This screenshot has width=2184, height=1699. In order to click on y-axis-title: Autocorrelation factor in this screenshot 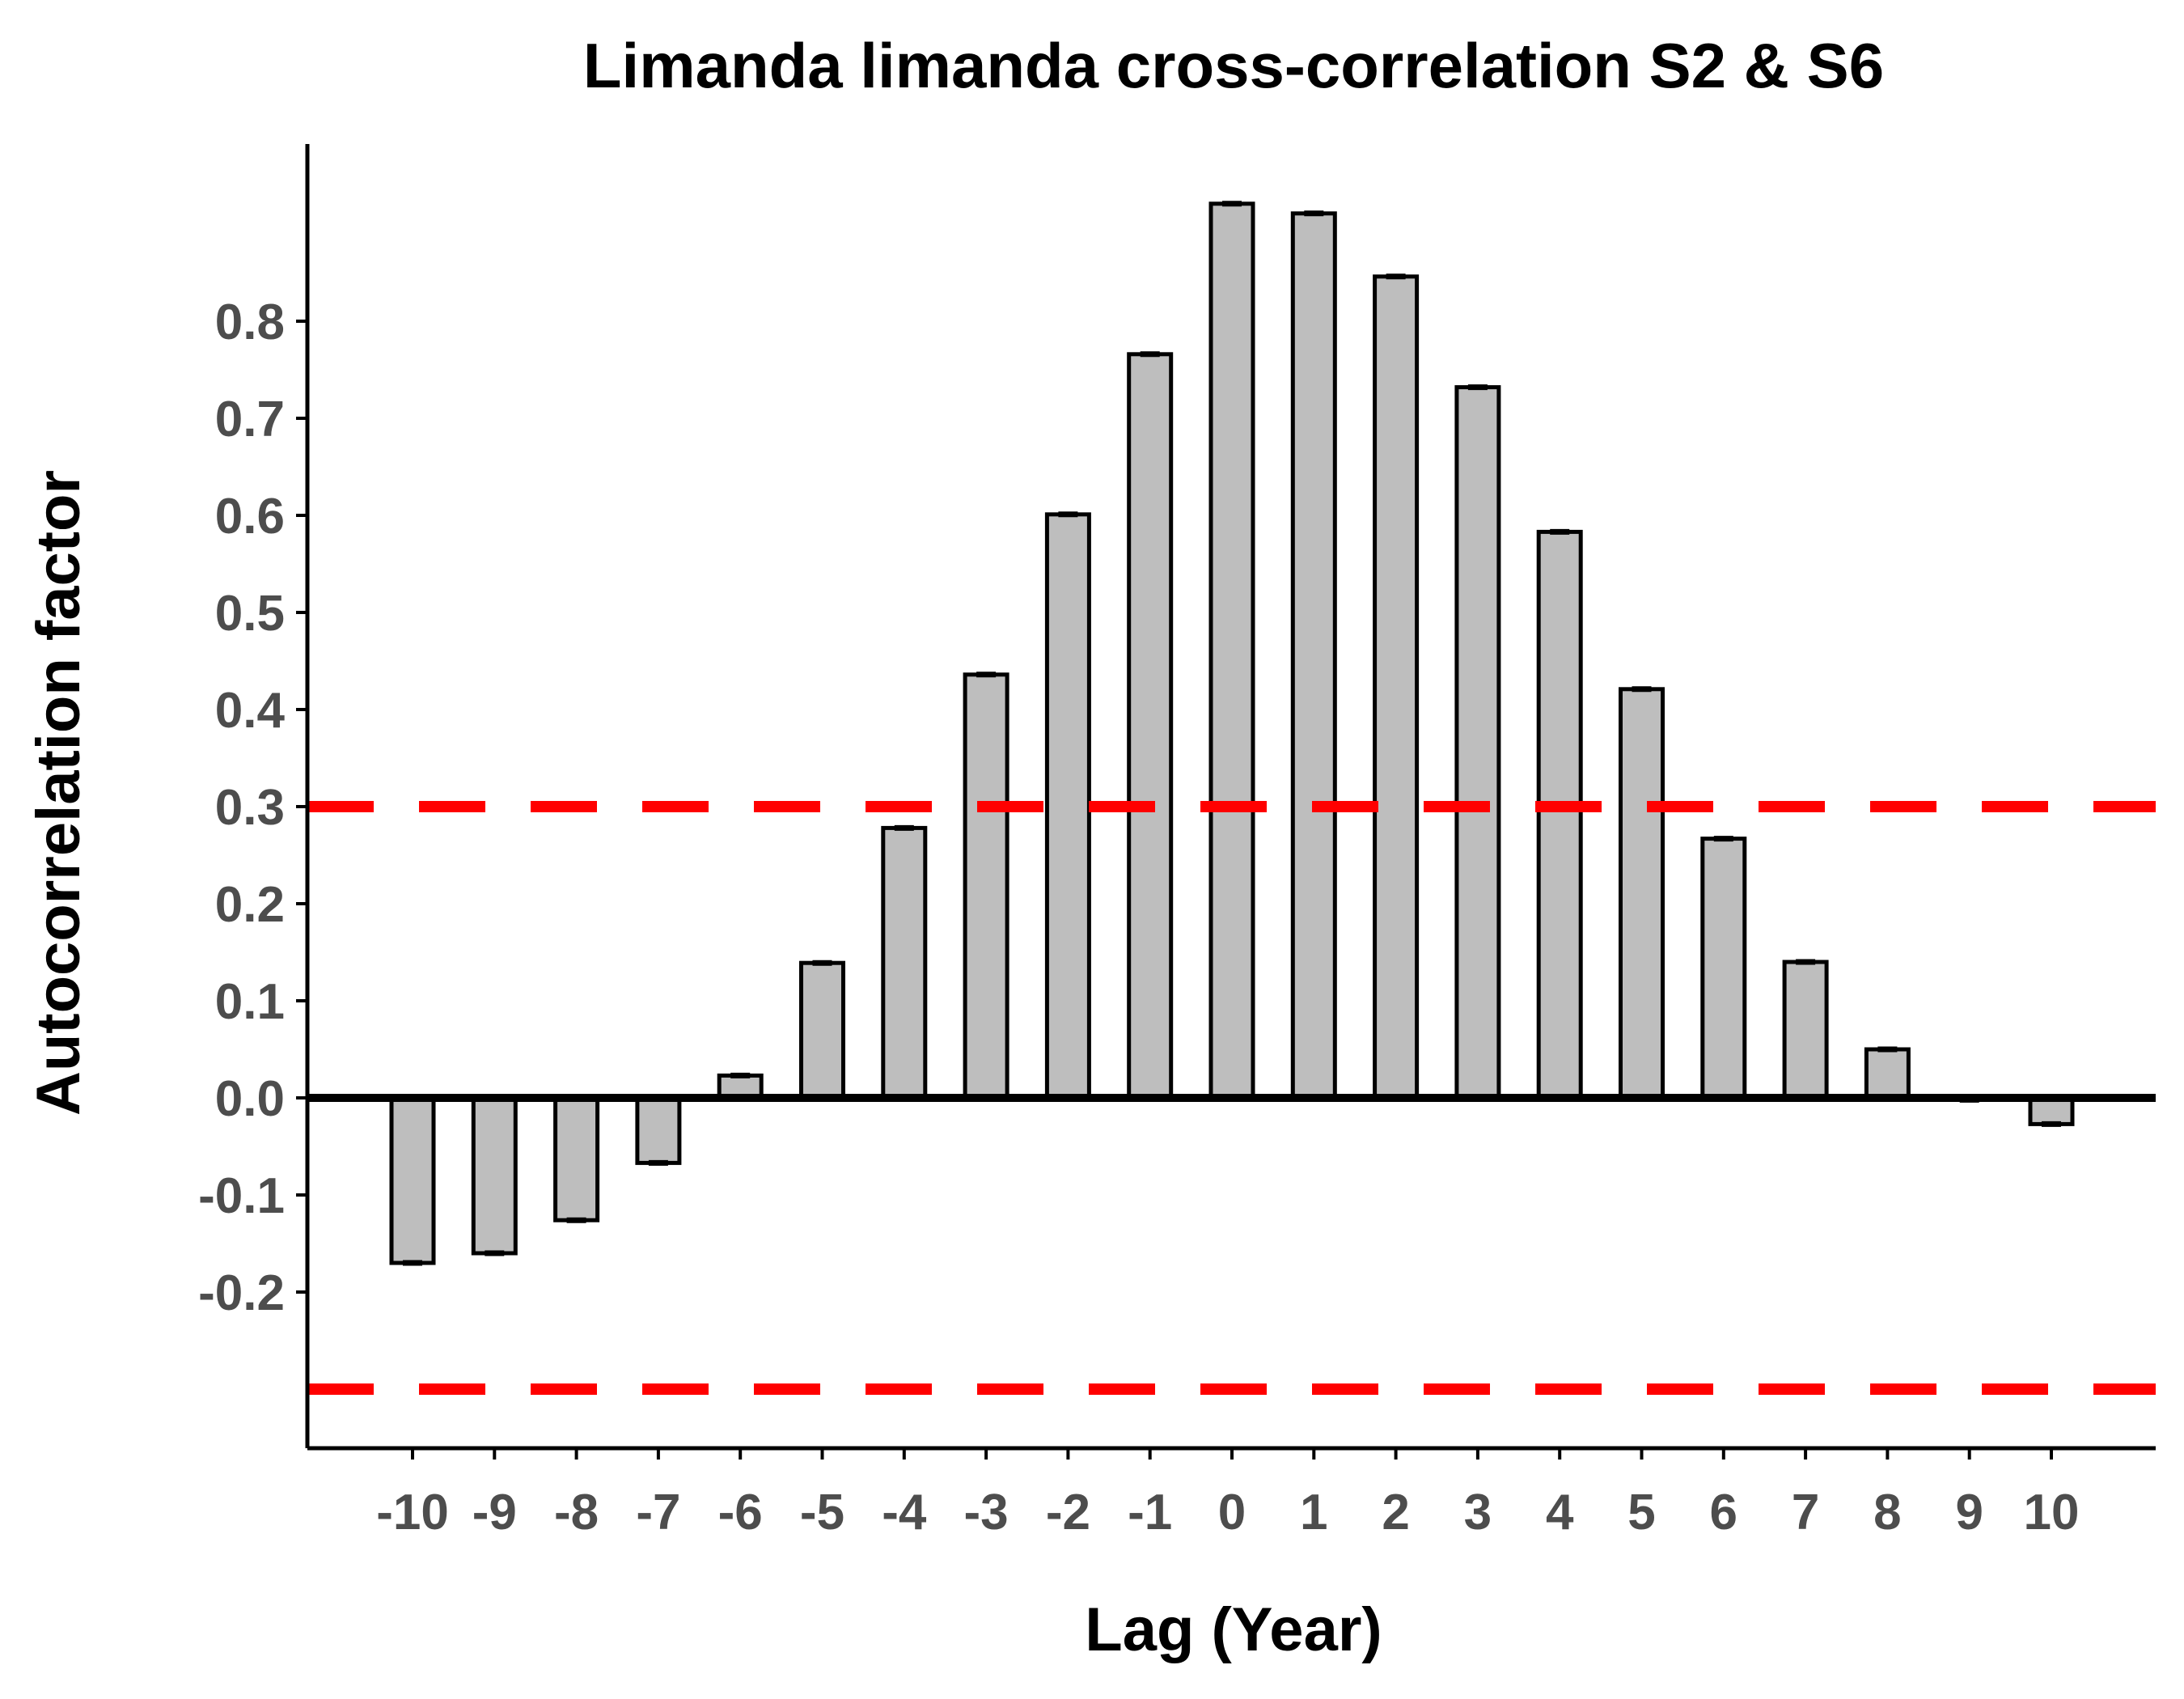, I will do `click(58, 793)`.